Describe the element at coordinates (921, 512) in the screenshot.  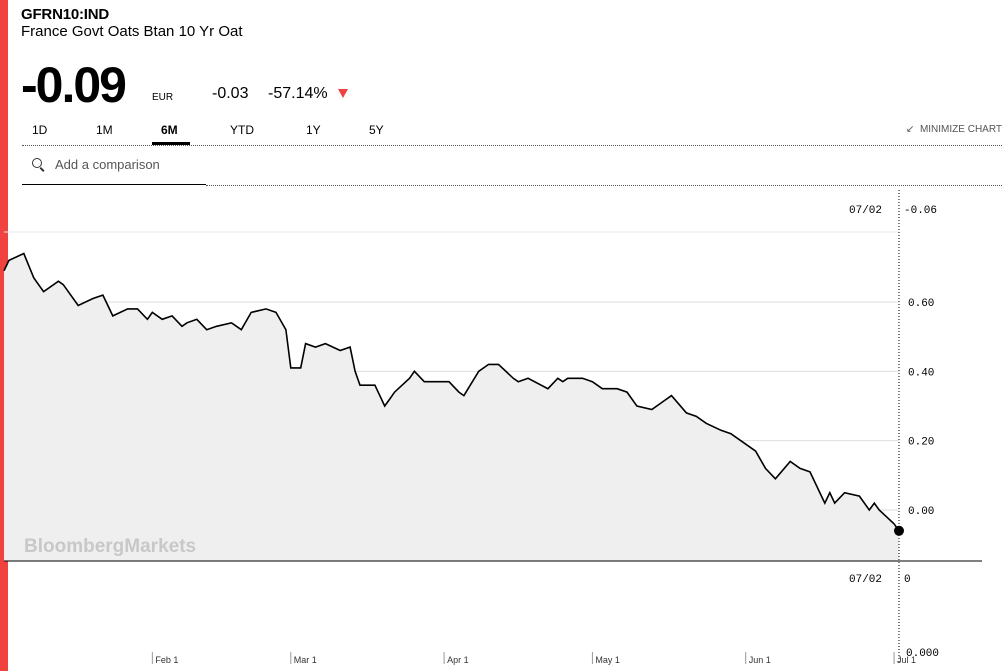
I see `y-tick-label: 0.00` at that location.